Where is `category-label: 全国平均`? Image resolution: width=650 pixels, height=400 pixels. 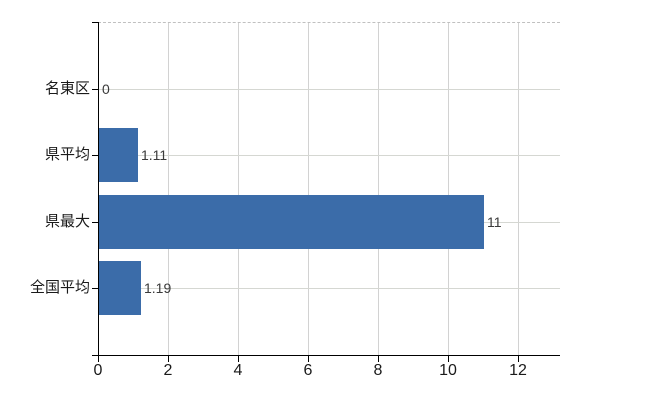 category-label: 全国平均 is located at coordinates (59, 287).